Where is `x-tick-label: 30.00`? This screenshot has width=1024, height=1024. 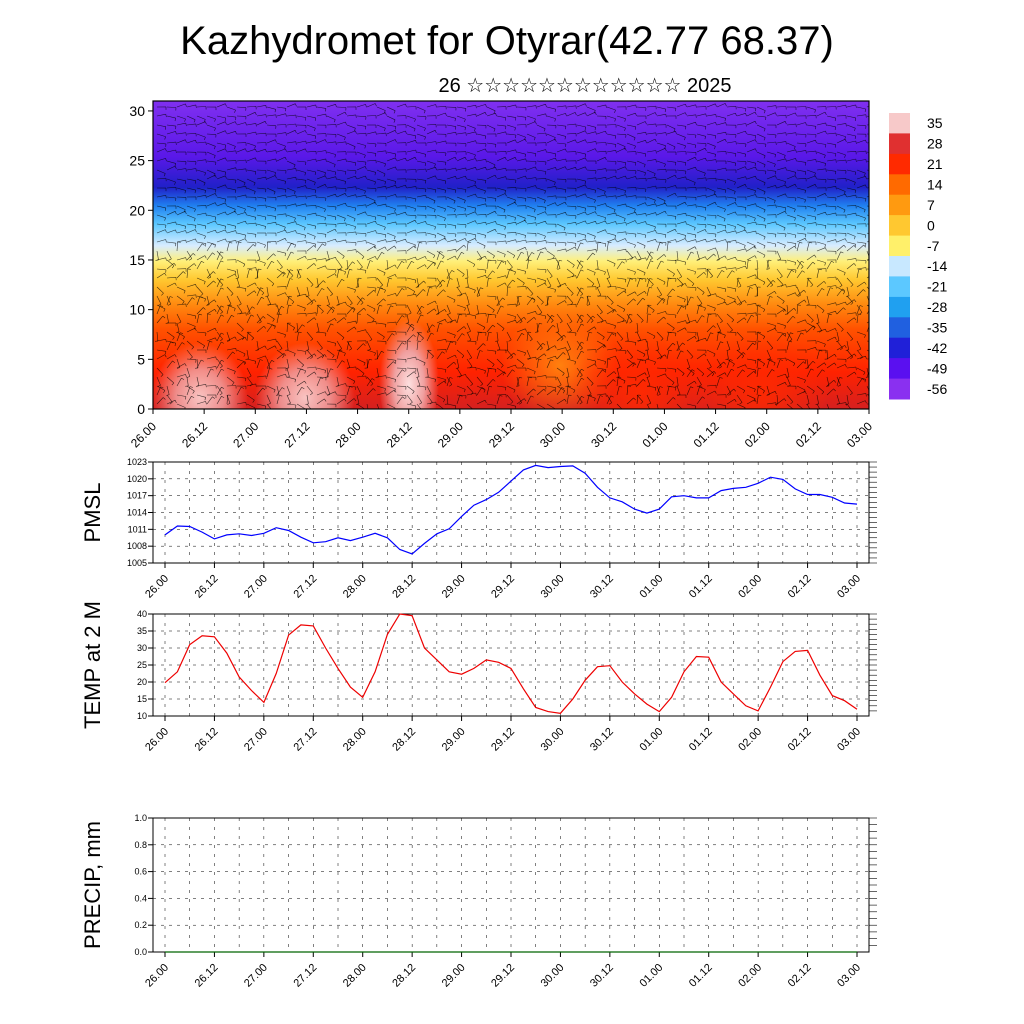 x-tick-label: 30.00 is located at coordinates (552, 434).